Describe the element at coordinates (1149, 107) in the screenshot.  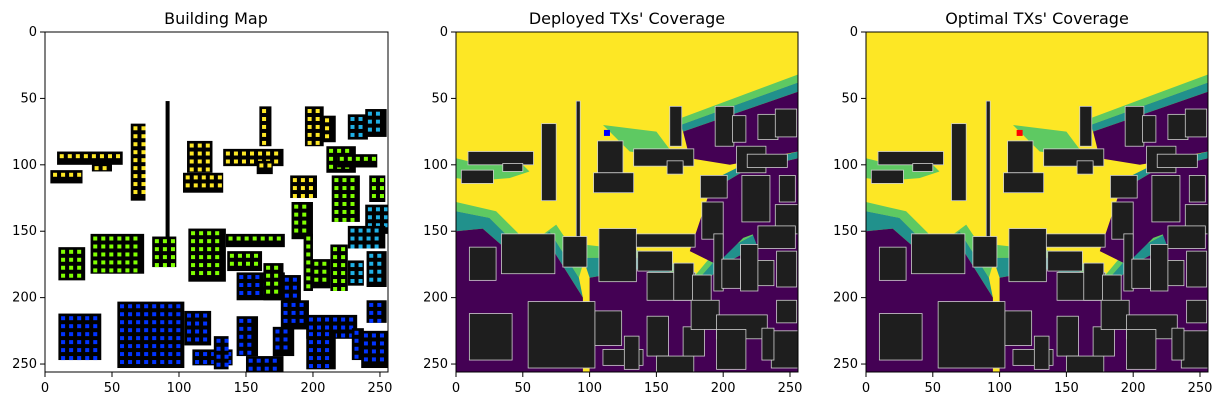
I see `coverage-region-low` at that location.